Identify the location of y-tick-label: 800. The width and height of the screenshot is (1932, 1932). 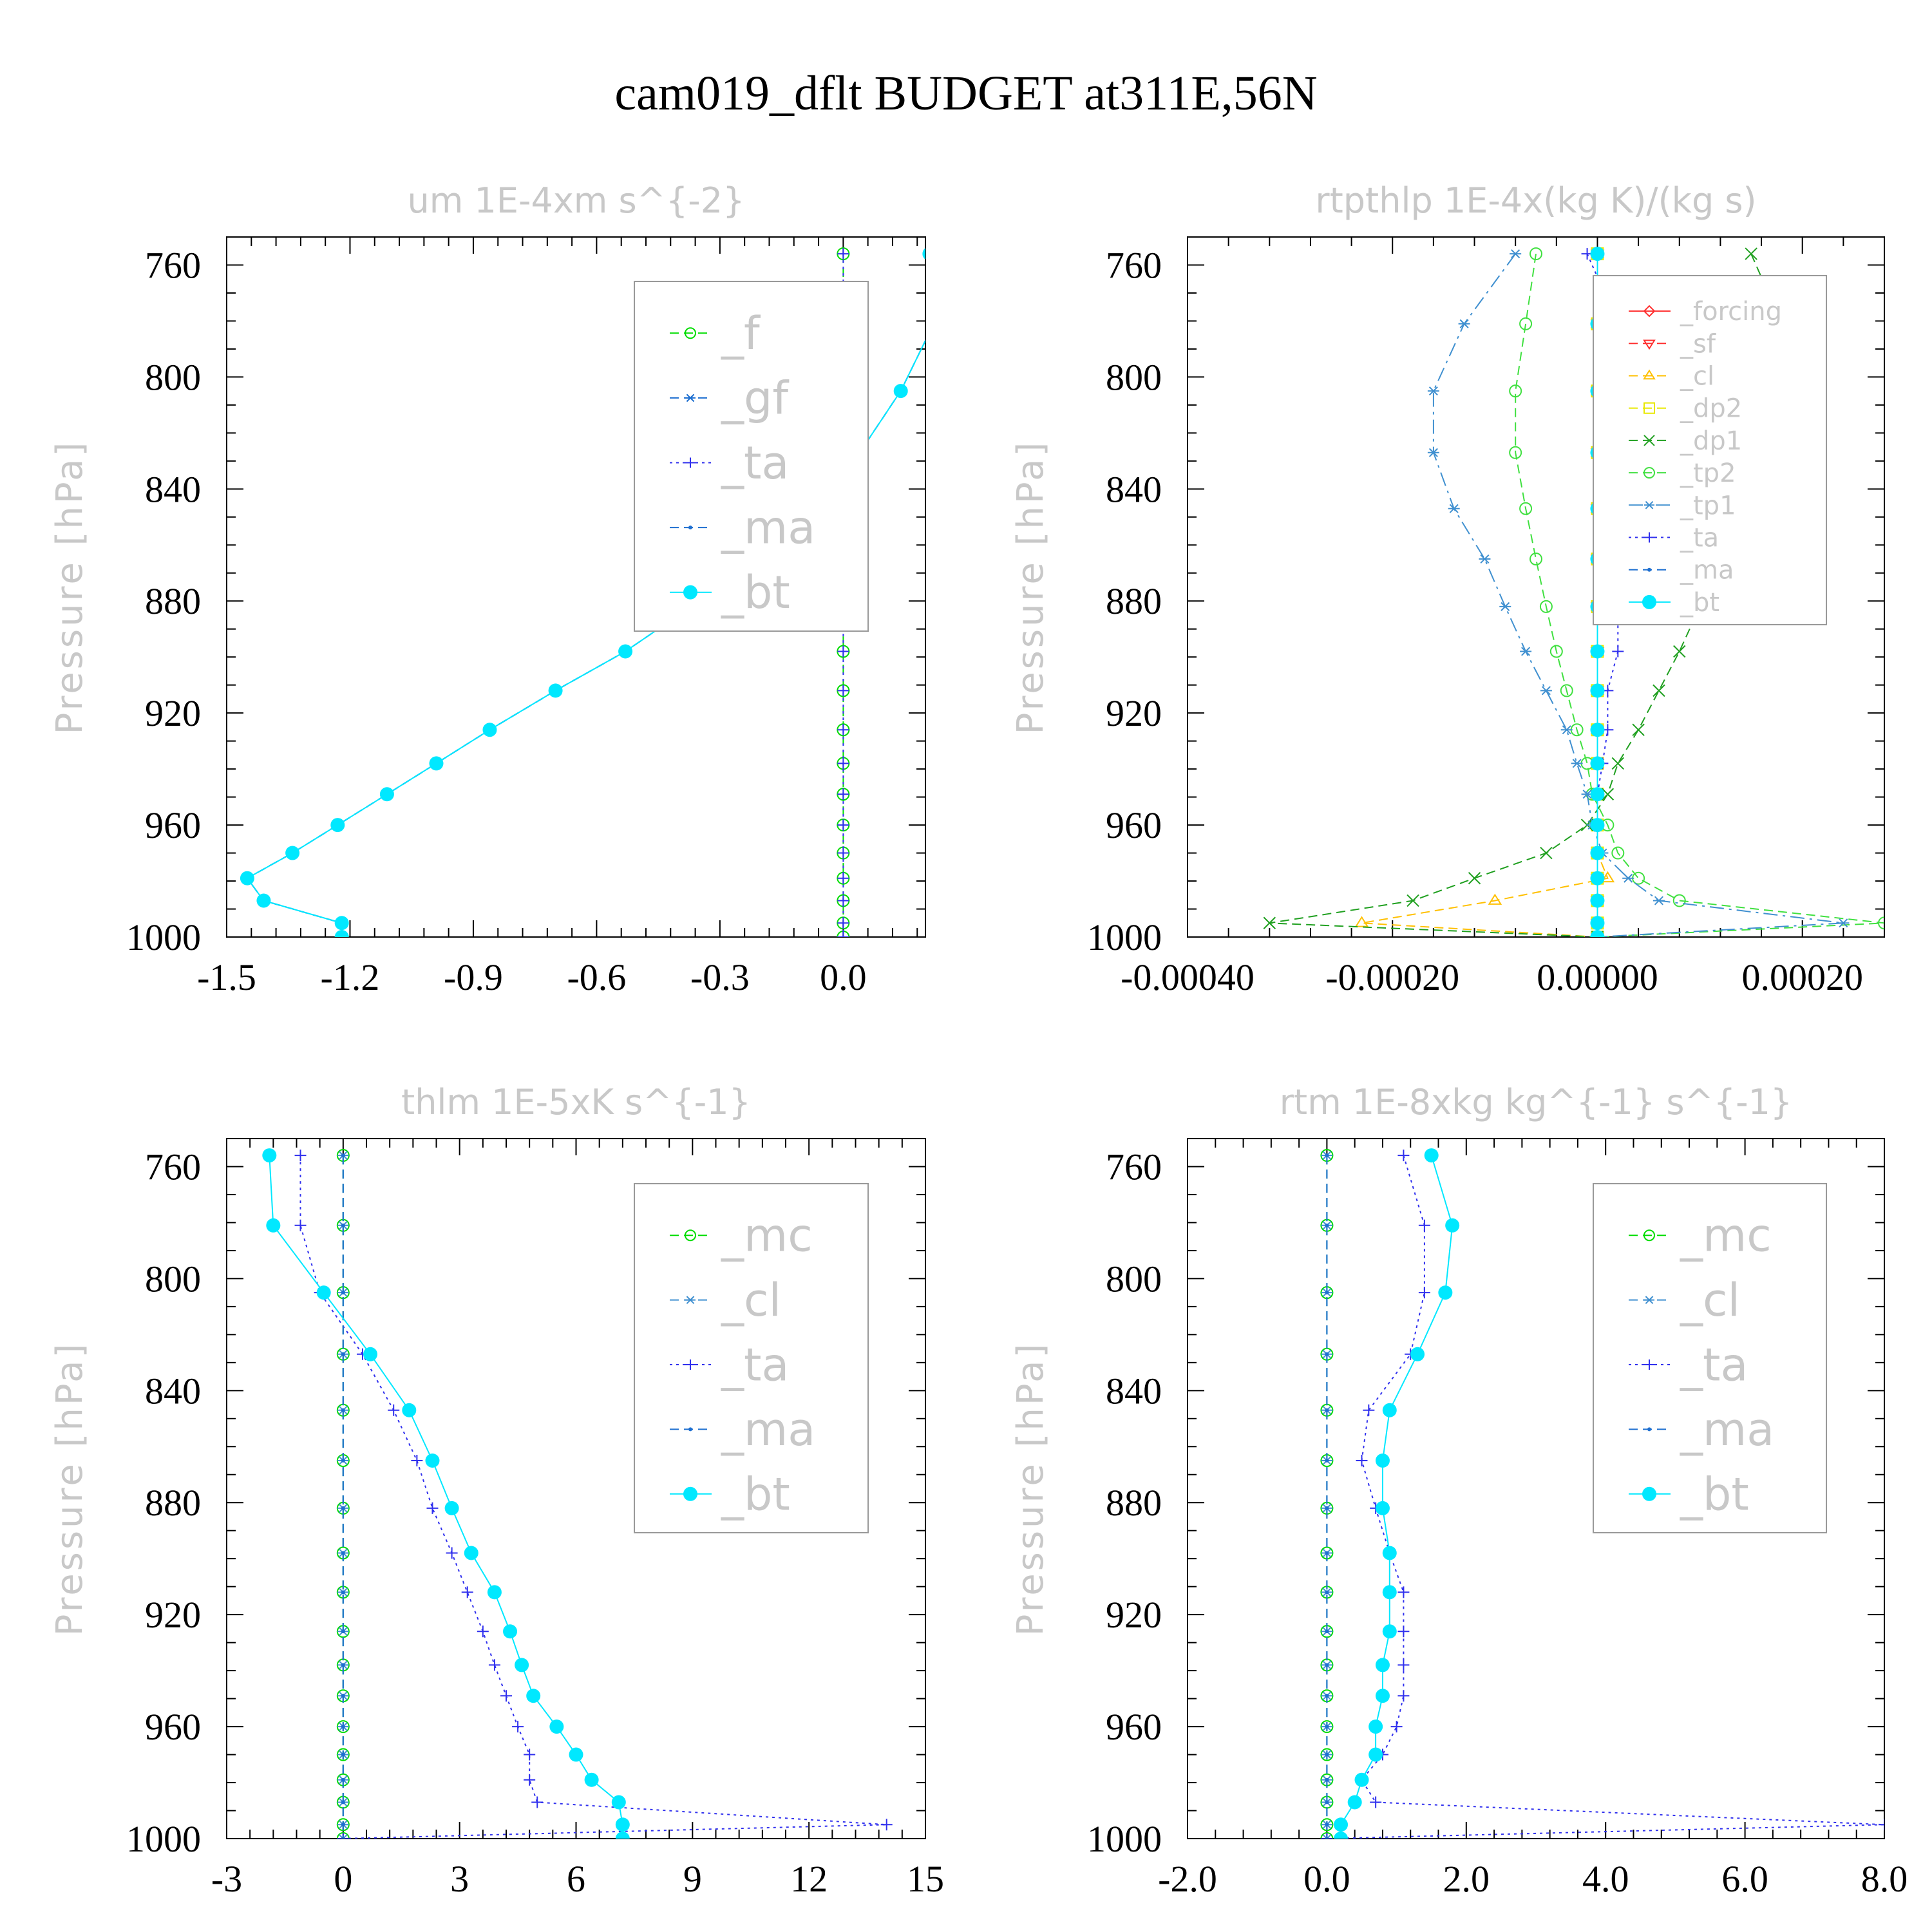
(1134, 377).